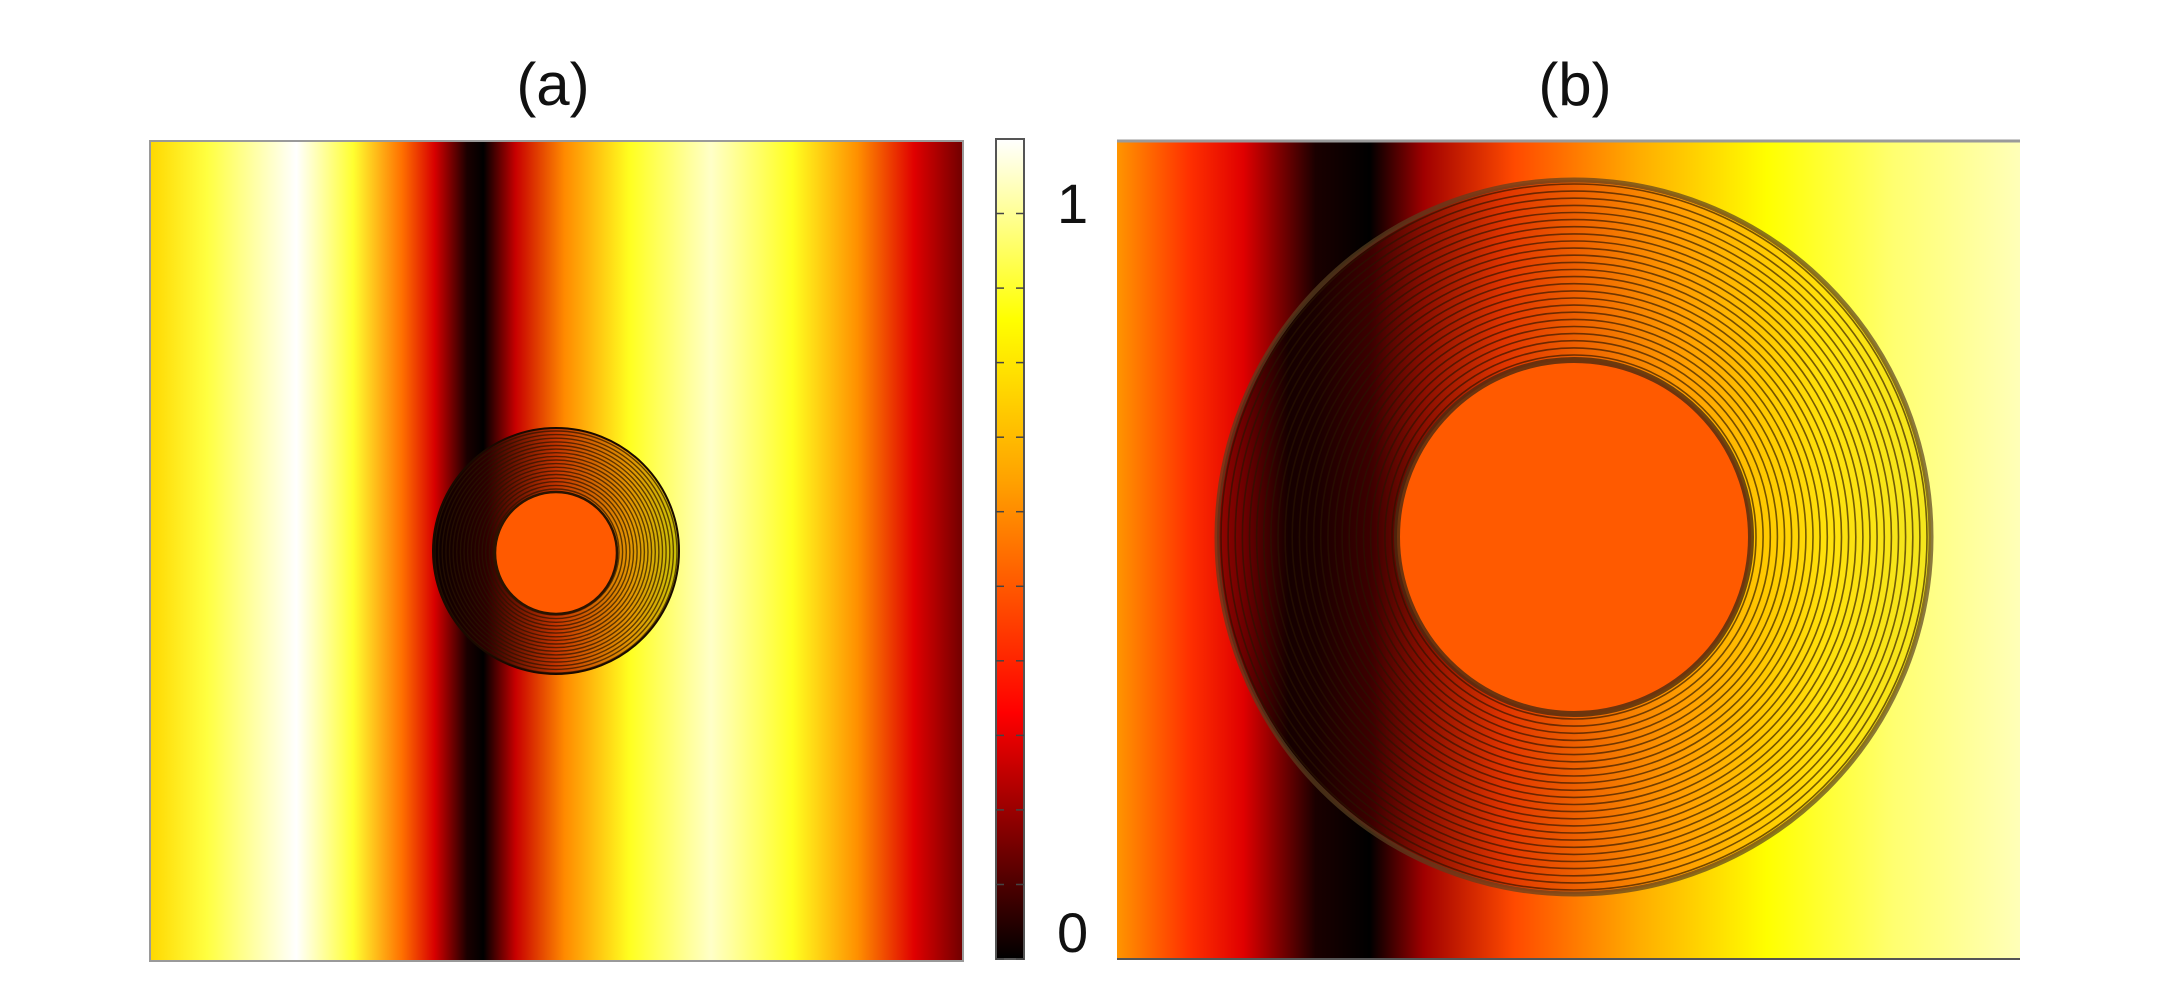 Image resolution: width=2167 pixels, height=1000 pixels. Describe the element at coordinates (1010, 586) in the screenshot. I see `colorbar-ticks` at that location.